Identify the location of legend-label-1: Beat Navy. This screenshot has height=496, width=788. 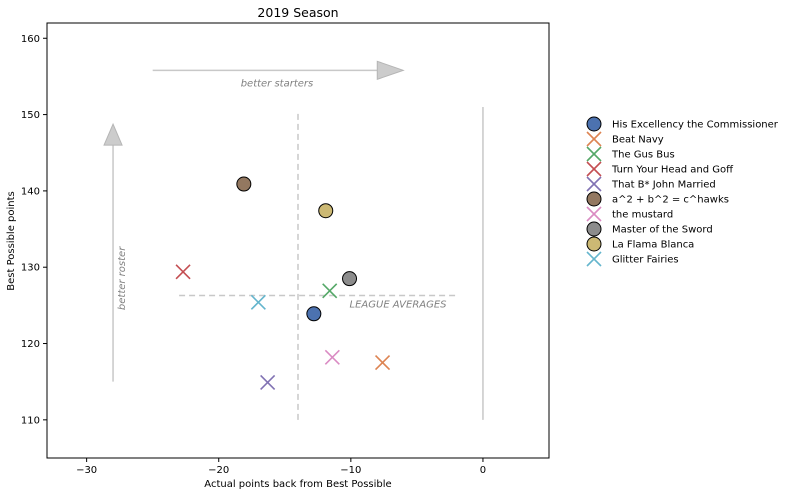
(638, 140).